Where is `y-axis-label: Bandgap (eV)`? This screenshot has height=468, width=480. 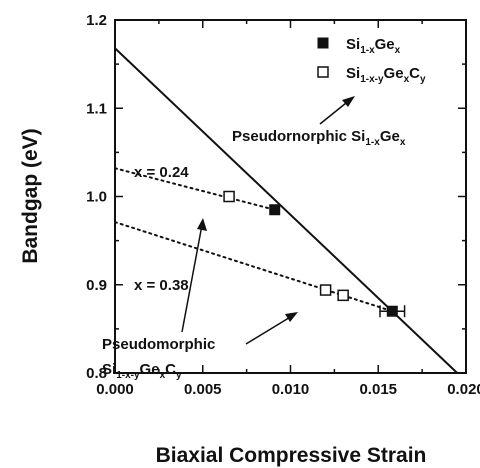
y-axis-label: Bandgap (eV) is located at coordinates (30, 195).